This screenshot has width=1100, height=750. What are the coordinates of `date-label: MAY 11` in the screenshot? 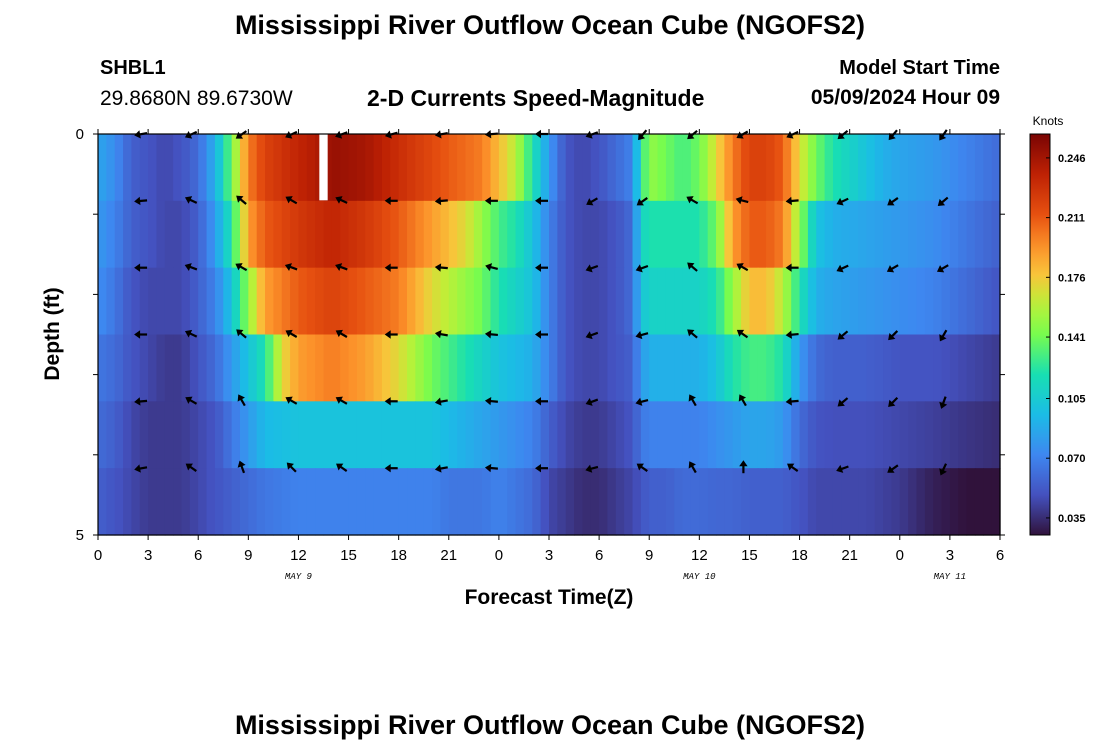 It's located at (950, 577).